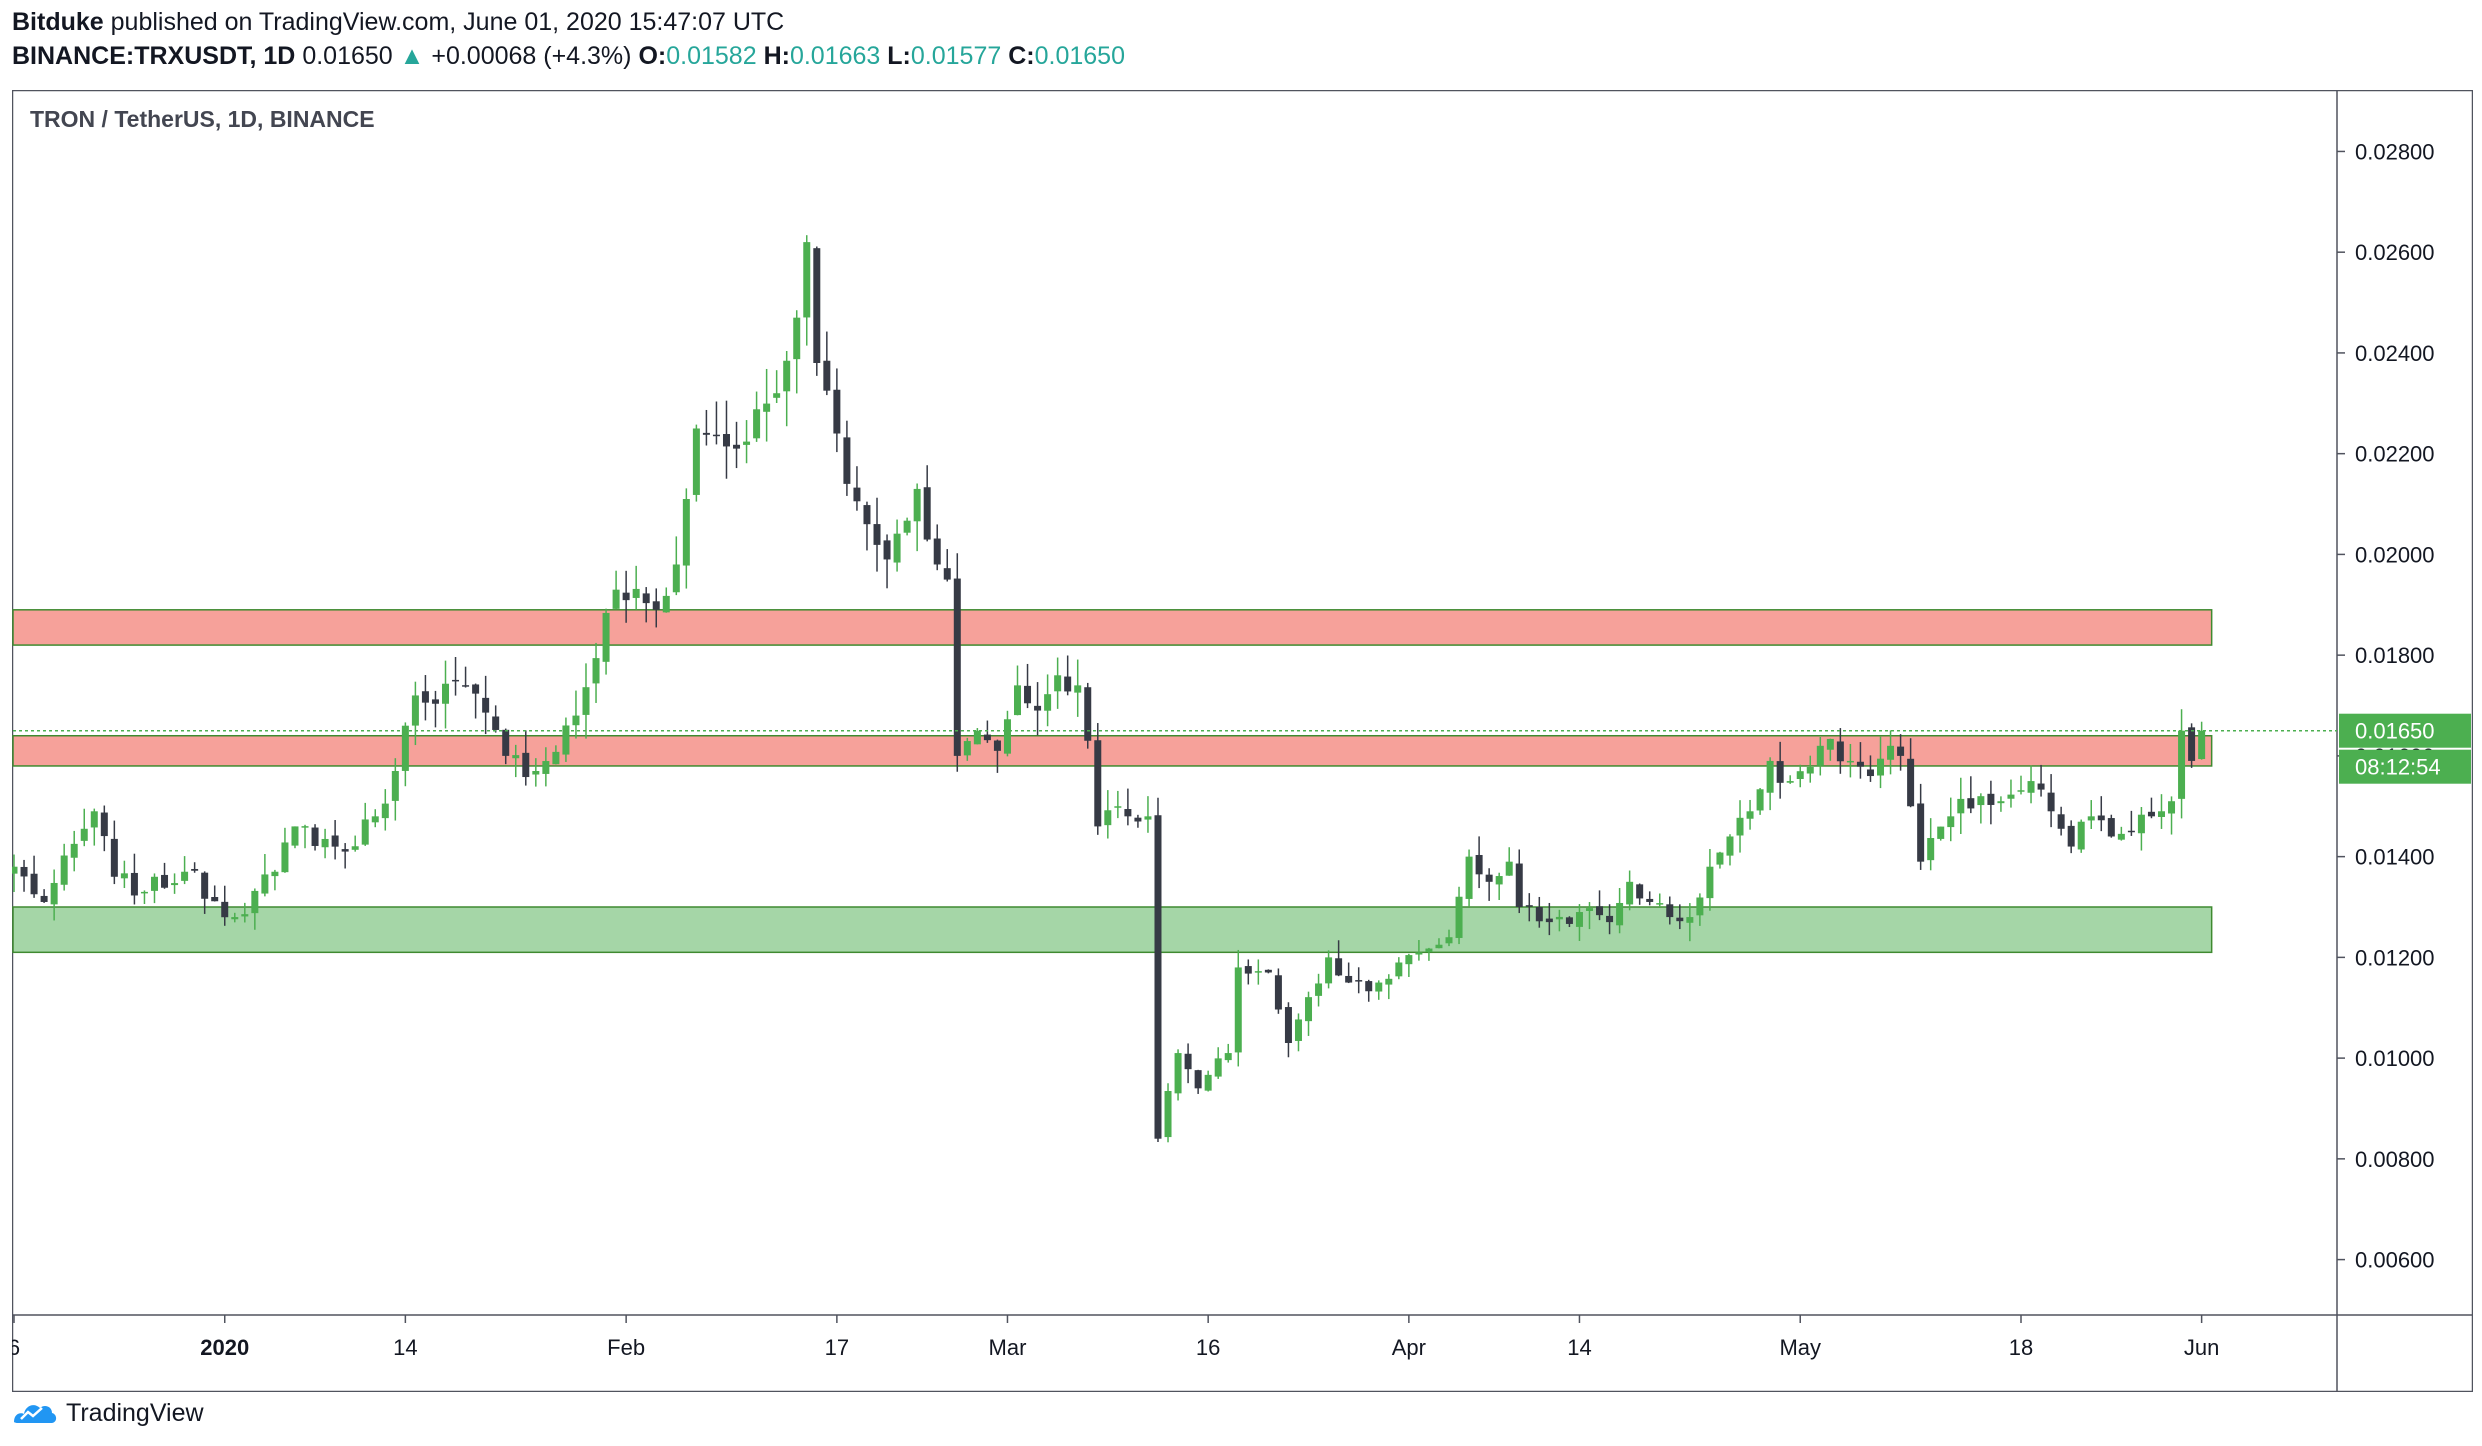 The image size is (2482, 1446). I want to click on support-zone, so click(1112, 930).